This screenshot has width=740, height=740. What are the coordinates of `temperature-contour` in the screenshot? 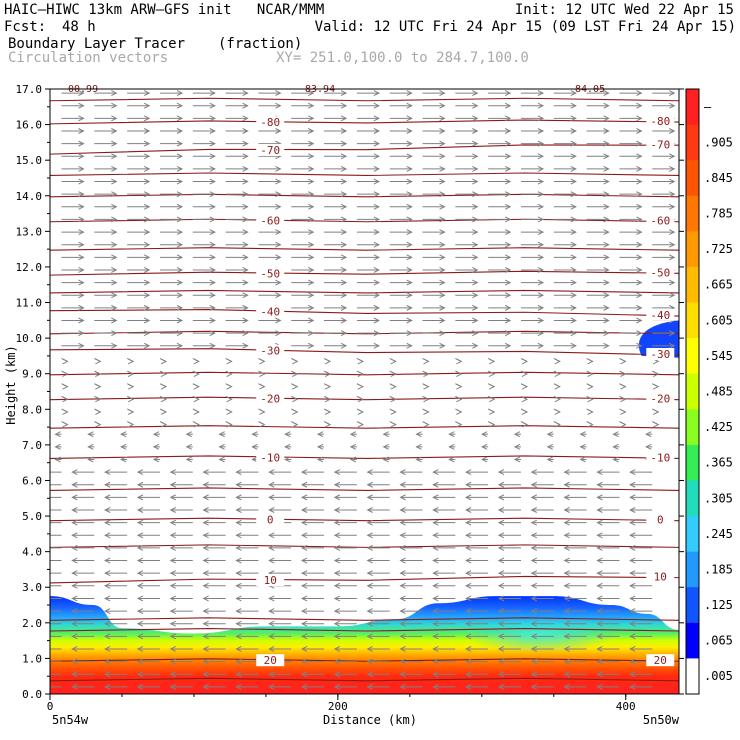 It's located at (364, 99).